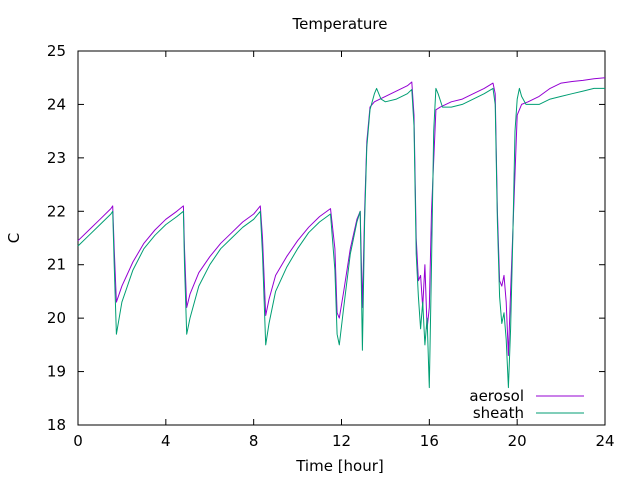 The width and height of the screenshot is (640, 480). Describe the element at coordinates (254, 441) in the screenshot. I see `x-tick-label: 8` at that location.